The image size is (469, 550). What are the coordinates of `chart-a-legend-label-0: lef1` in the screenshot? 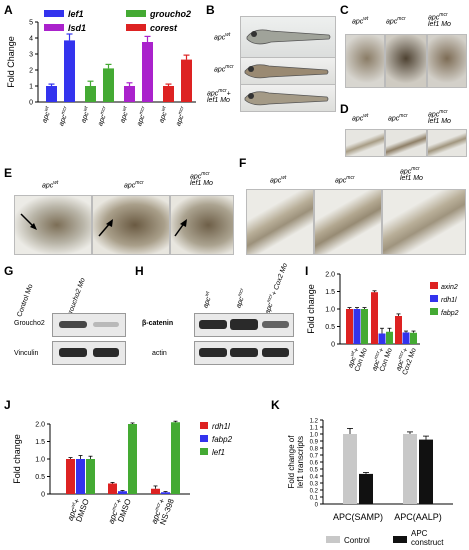 It's located at (76, 14).